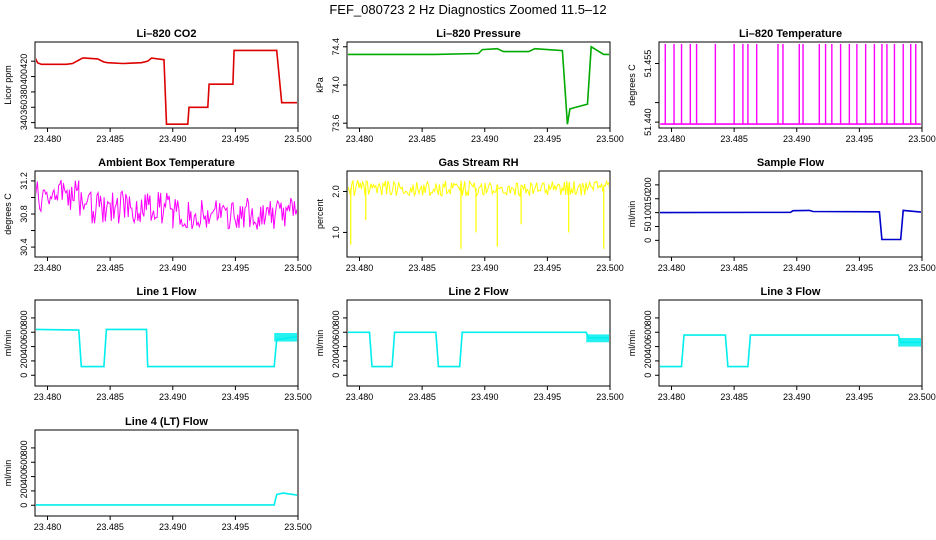  I want to click on panel-2-xtick-label: 23.500, so click(610, 139).